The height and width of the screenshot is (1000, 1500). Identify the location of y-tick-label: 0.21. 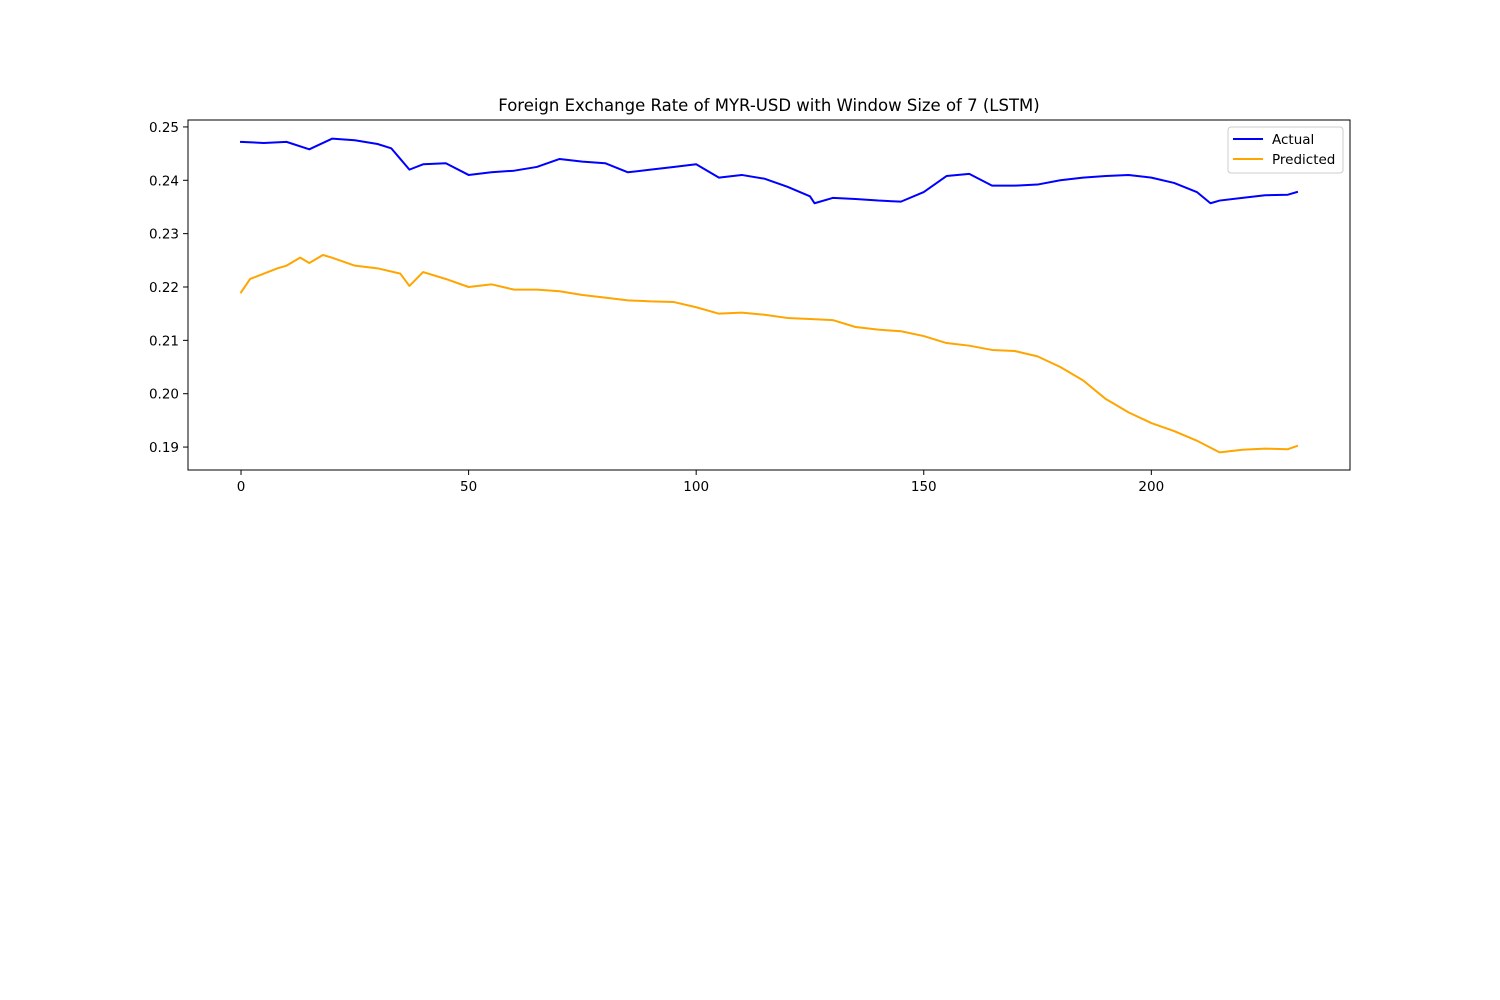
(164, 341).